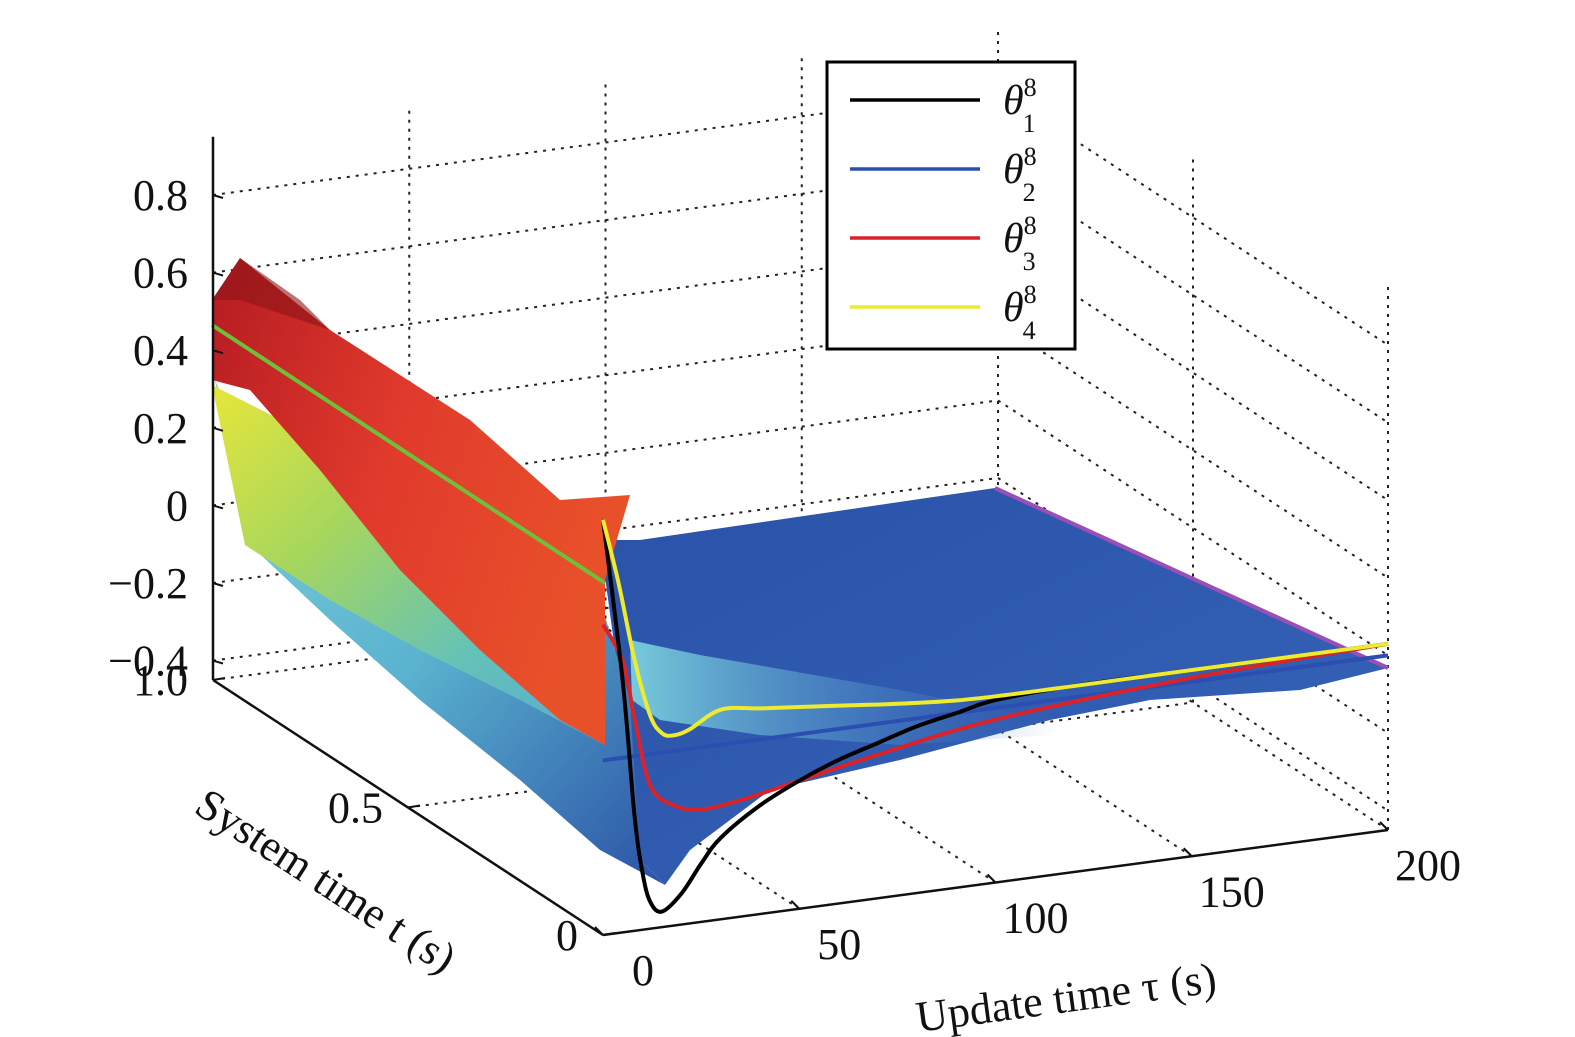  I want to click on legend-label-3: θ8 3, so click(1020, 243).